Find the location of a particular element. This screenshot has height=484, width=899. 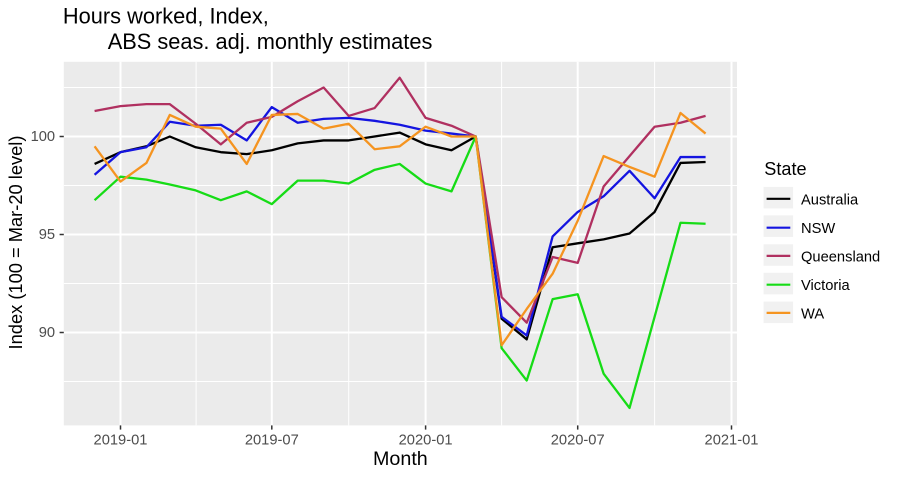

svg-text: 2019-01 is located at coordinates (121, 441).